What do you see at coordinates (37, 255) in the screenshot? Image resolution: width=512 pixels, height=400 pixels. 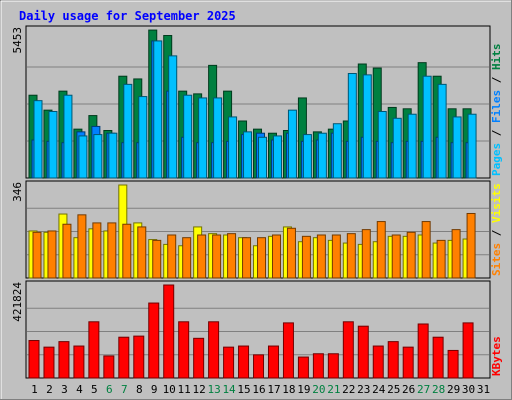 I see `bar-sites-day-1-fill` at bounding box center [37, 255].